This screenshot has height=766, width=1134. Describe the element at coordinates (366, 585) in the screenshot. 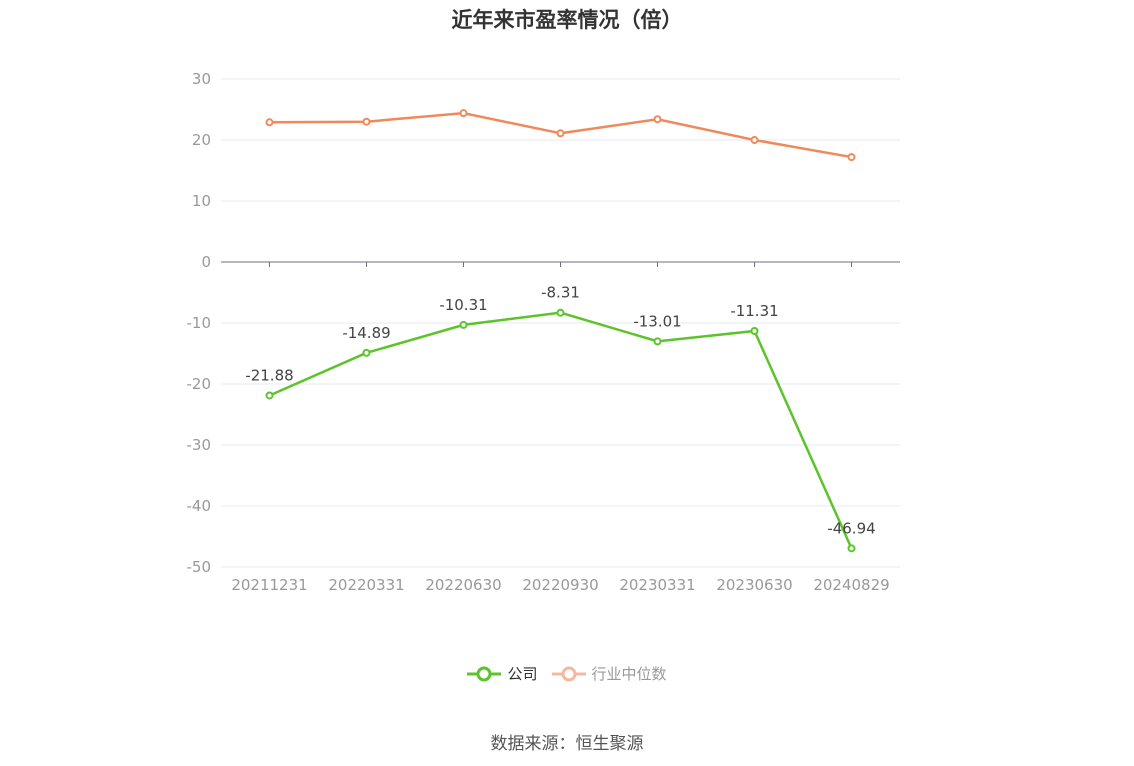

I see `x-tick-label: 20220331` at that location.